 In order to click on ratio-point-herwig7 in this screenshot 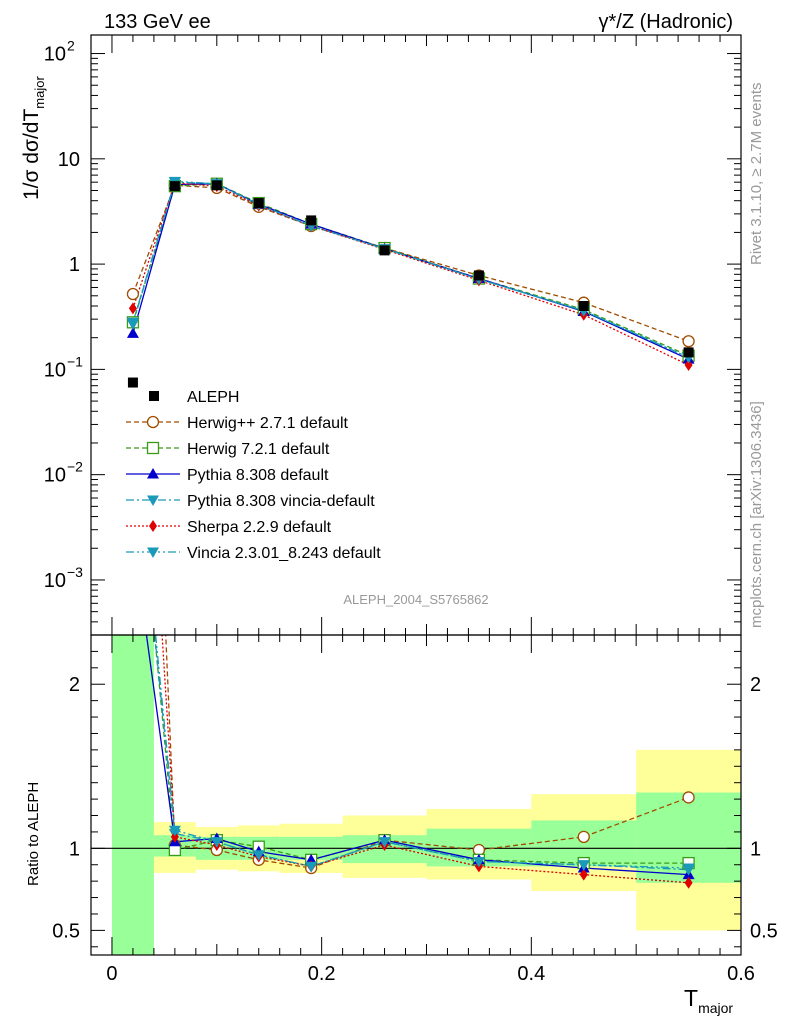, I will do `click(132, 405)`.